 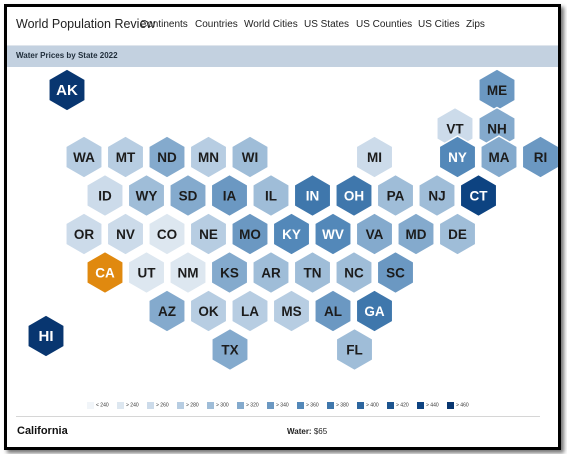 What do you see at coordinates (478, 195) in the screenshot?
I see `state-hex-ct: CT` at bounding box center [478, 195].